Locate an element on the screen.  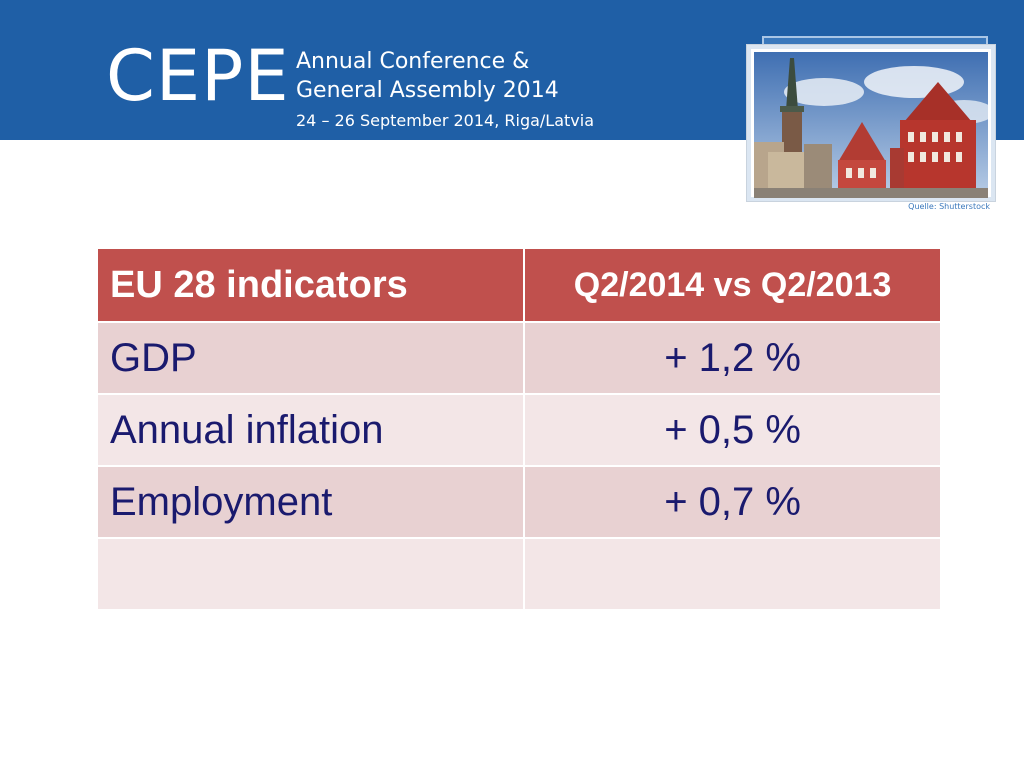
table-cell-indicator: GDP is located at coordinates (312, 359).